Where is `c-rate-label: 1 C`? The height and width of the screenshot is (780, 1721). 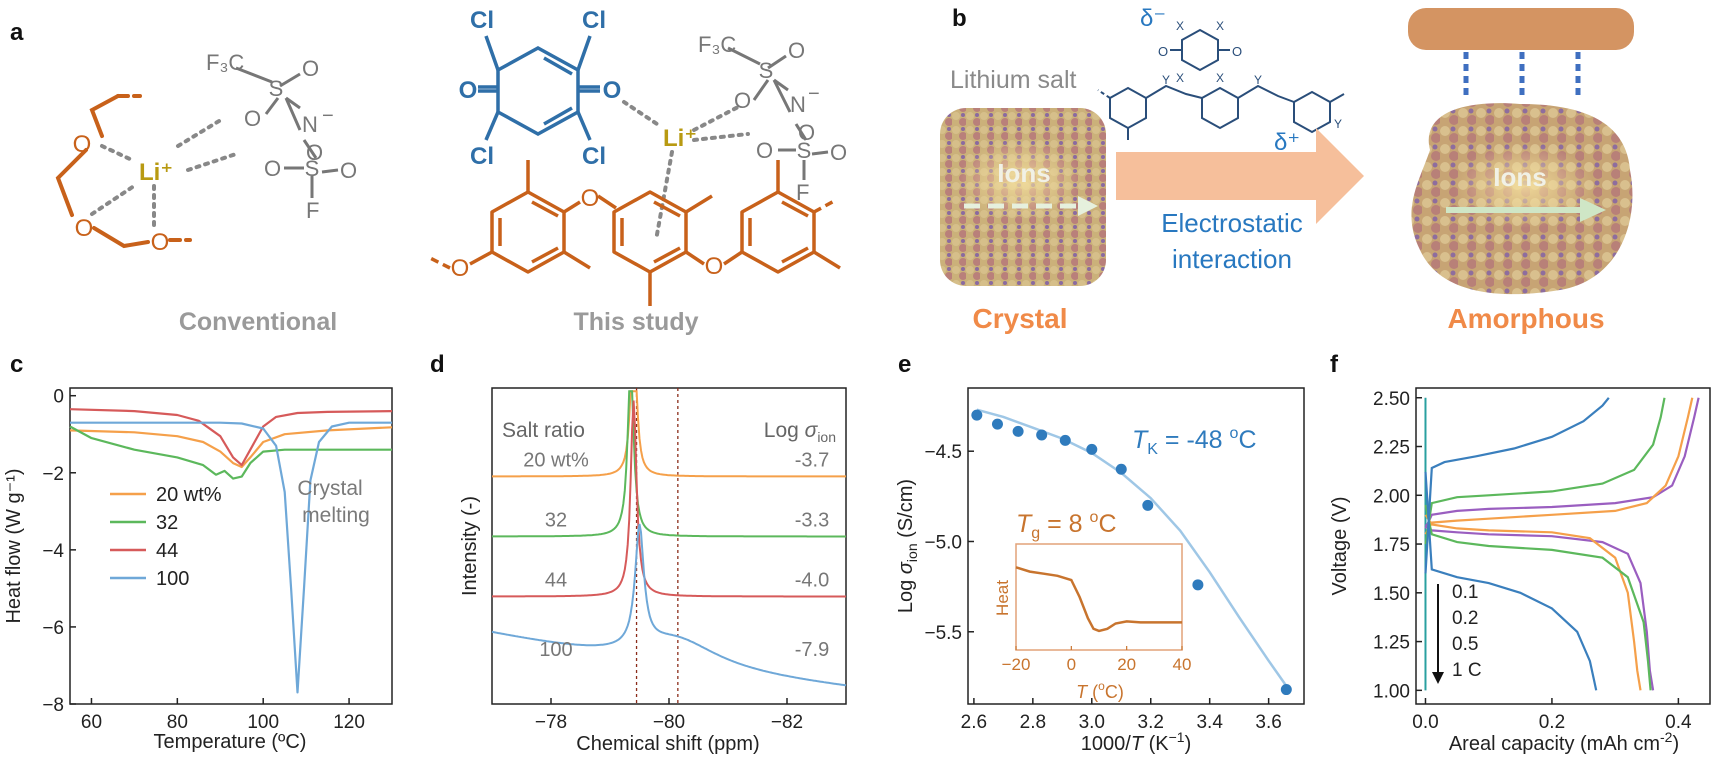
c-rate-label: 1 C is located at coordinates (1467, 670).